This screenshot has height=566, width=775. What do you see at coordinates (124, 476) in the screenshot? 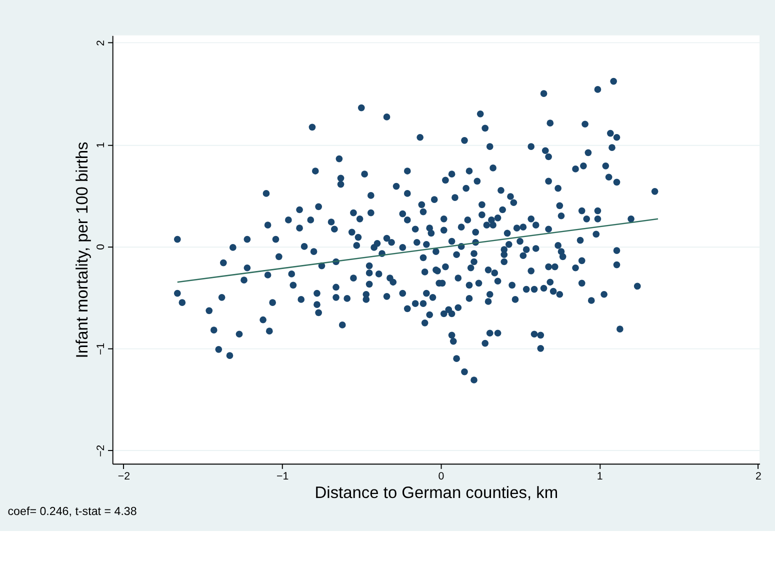
I see `x-tick-label: −2` at bounding box center [124, 476].